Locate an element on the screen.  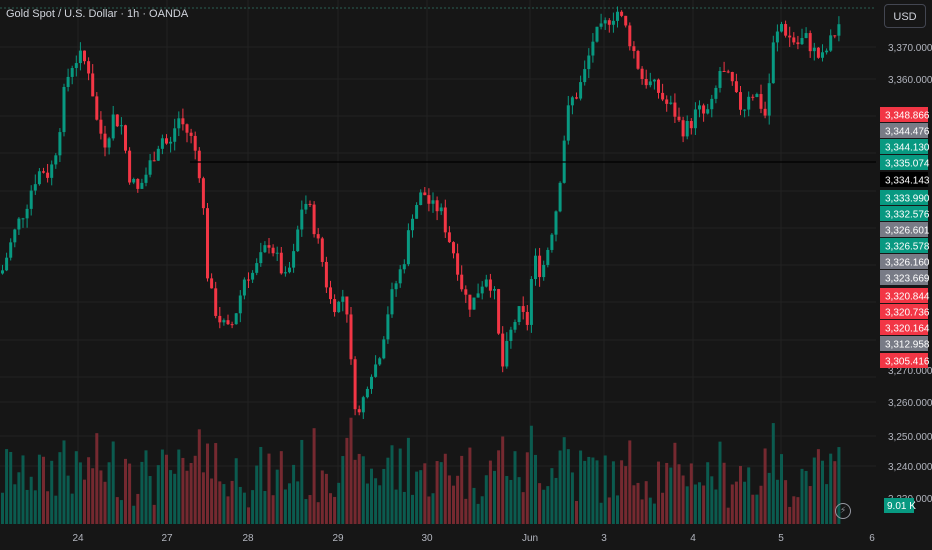
price-label: 3,334.143 is located at coordinates (907, 181).